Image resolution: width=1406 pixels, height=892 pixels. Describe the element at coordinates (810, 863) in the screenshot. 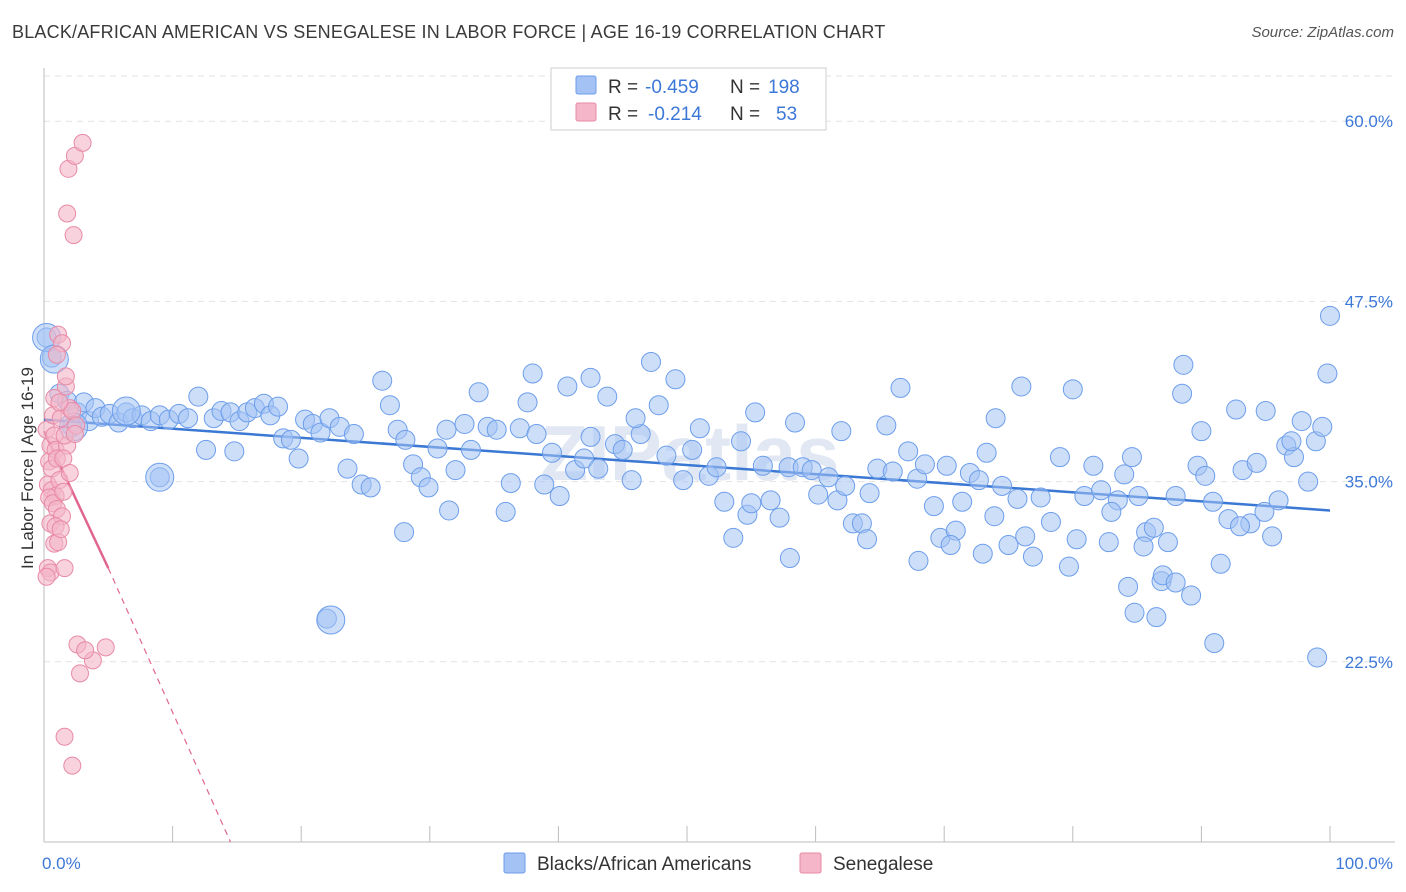

I see `bottom-legend-swatch-senegalese` at that location.